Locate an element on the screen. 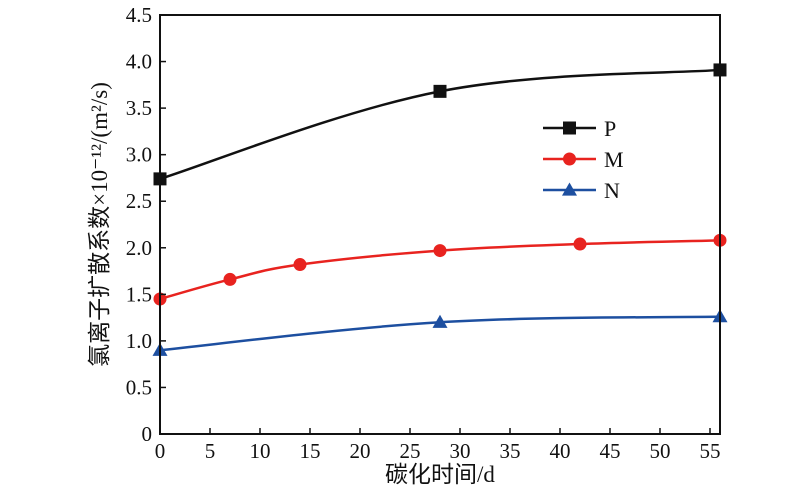 Image resolution: width=800 pixels, height=499 pixels. legend-marker-m is located at coordinates (569, 159).